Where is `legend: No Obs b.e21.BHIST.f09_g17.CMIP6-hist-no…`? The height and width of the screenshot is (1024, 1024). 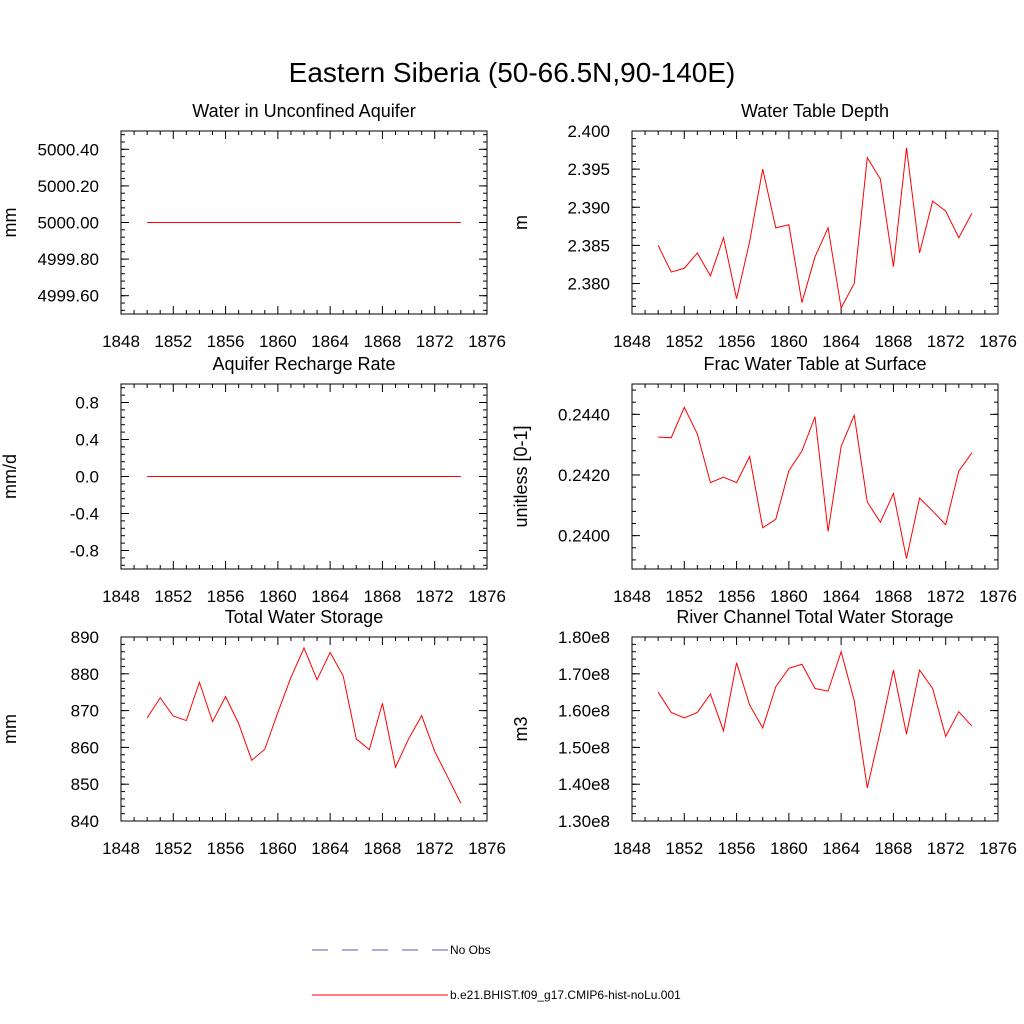 legend: No Obs b.e21.BHIST.f09_g17.CMIP6-hist-no… is located at coordinates (496, 972).